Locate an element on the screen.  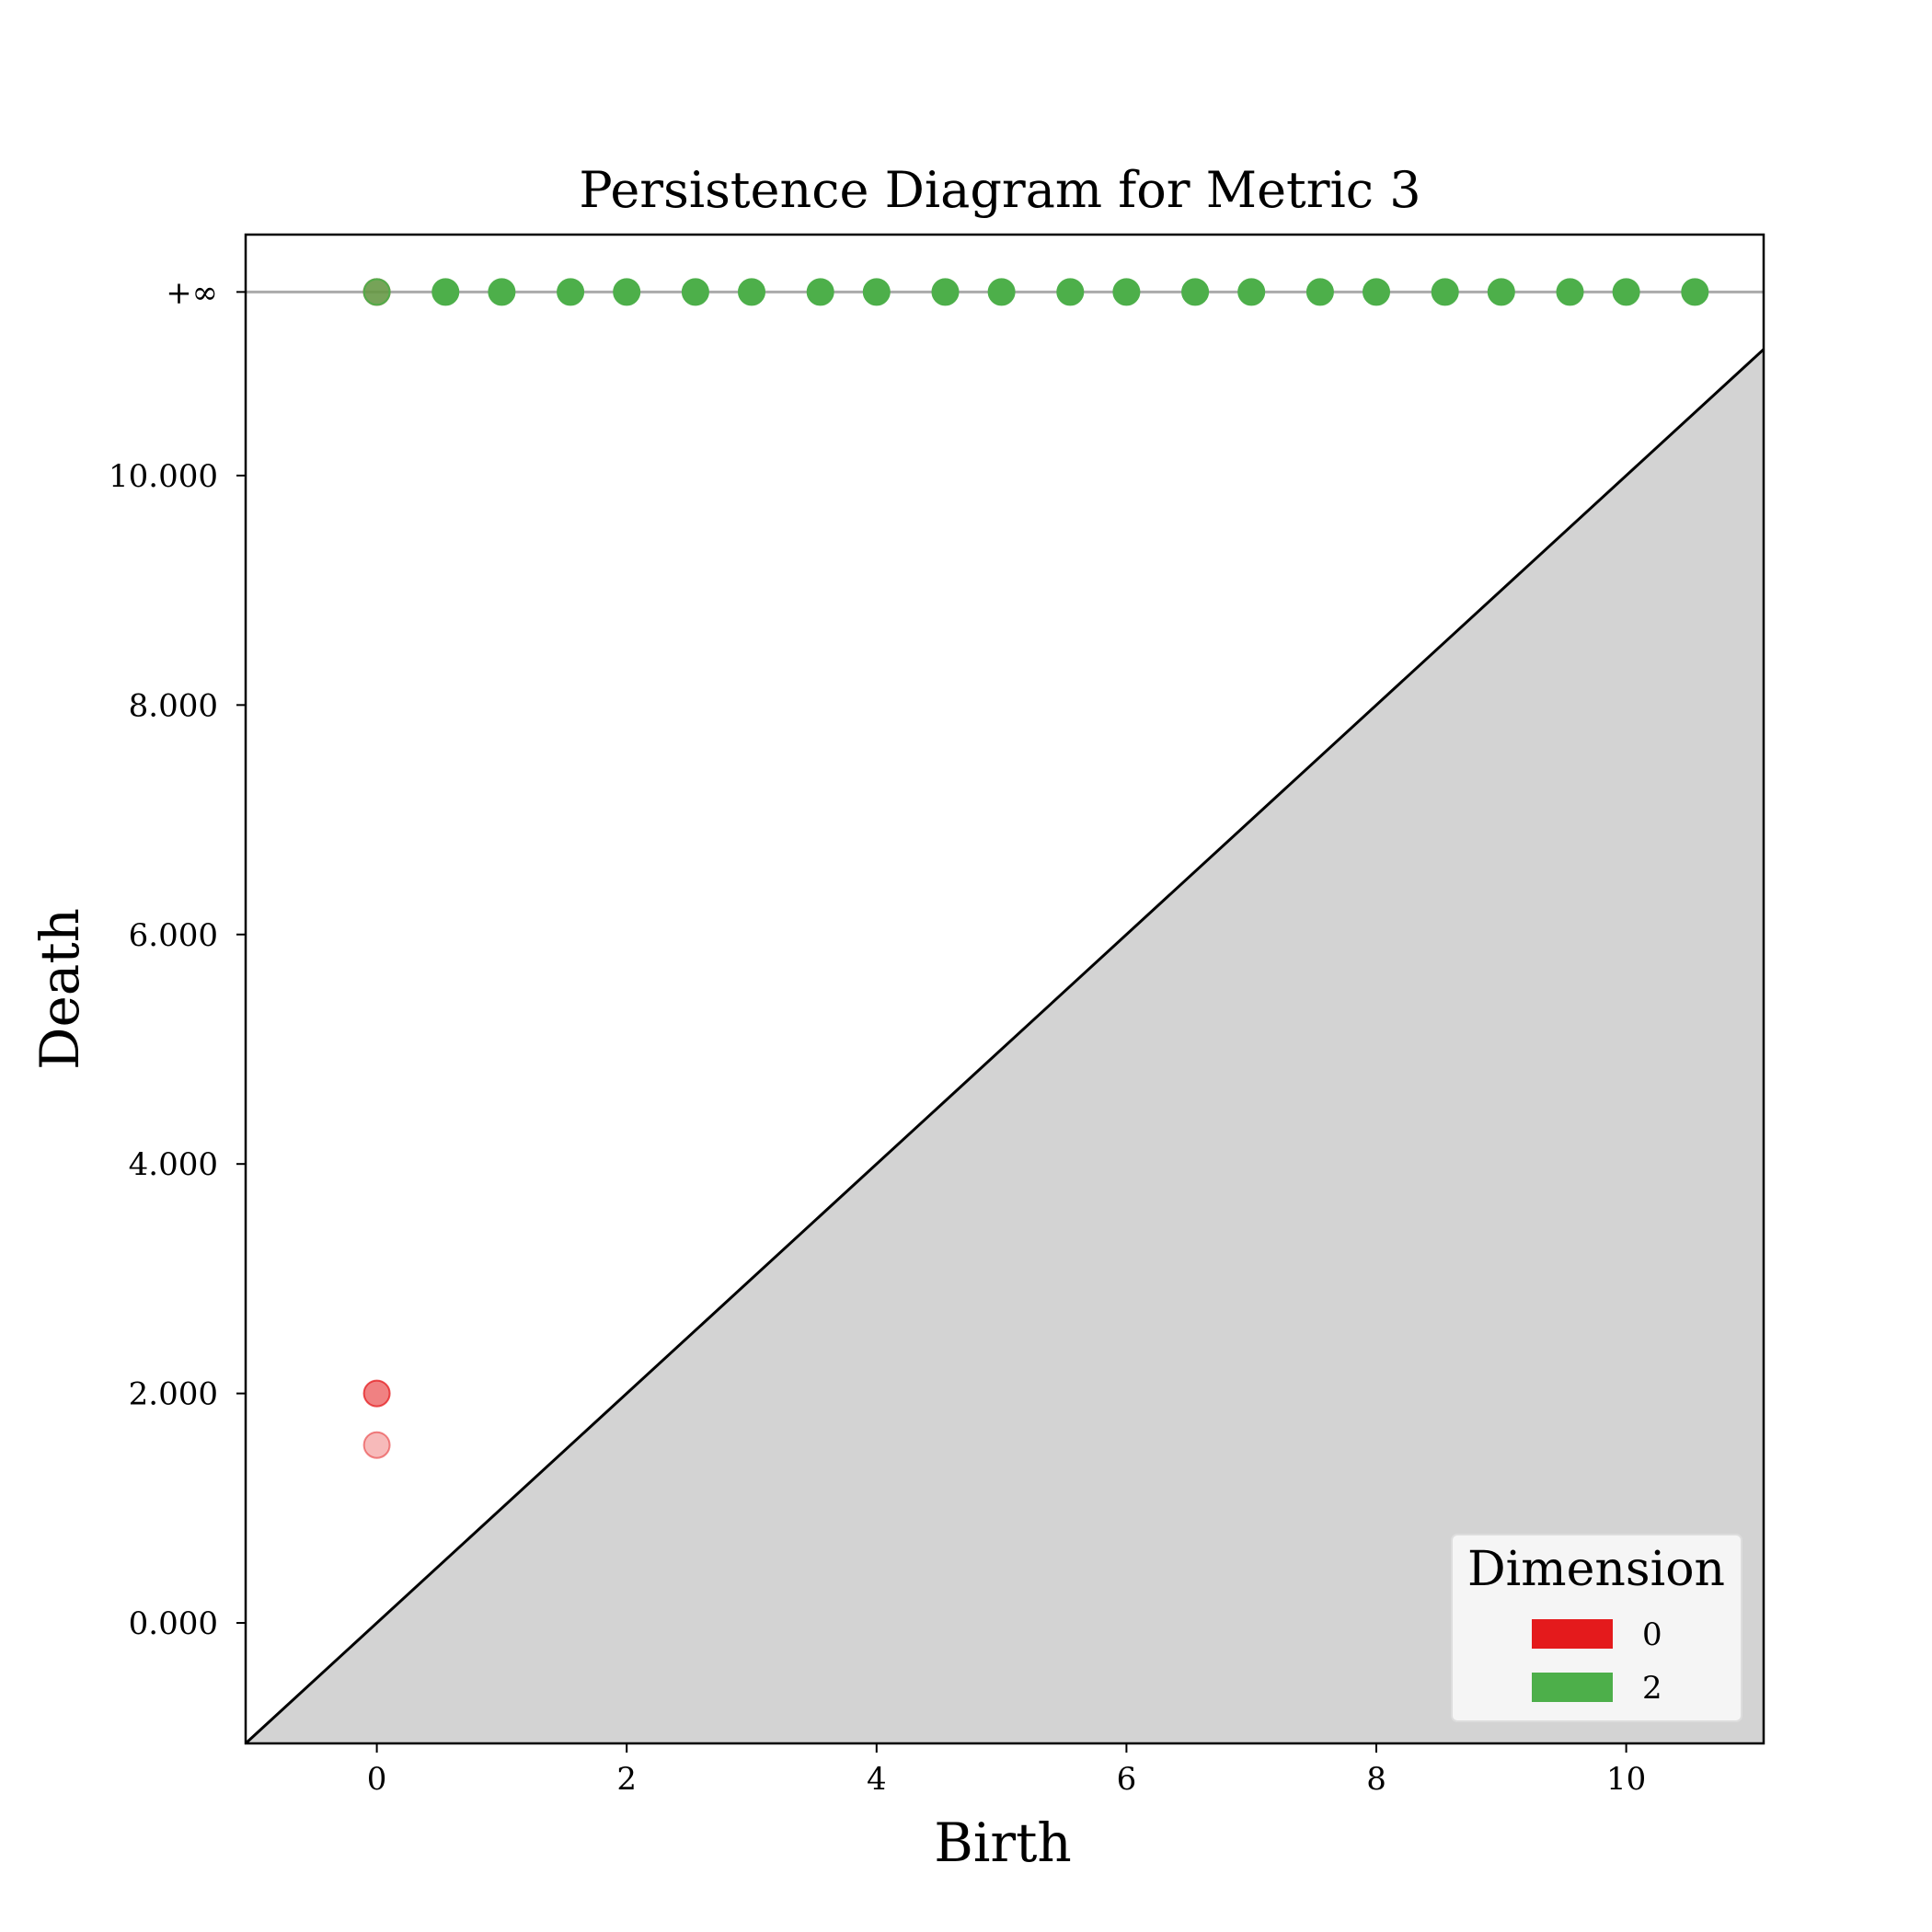
y-tick-label-6.000: 6.000 is located at coordinates (173, 935).